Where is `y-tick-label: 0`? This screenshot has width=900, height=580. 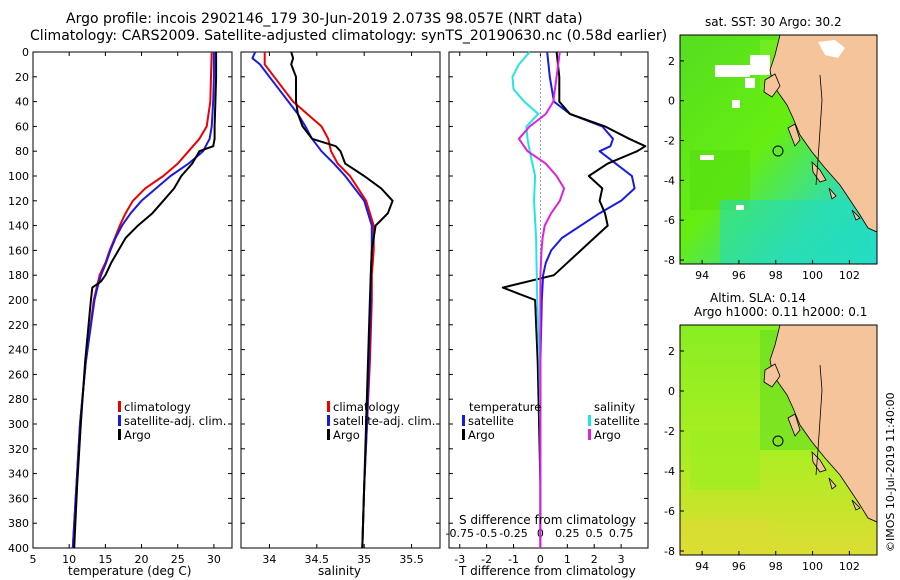 y-tick-label: 0 is located at coordinates (25, 52).